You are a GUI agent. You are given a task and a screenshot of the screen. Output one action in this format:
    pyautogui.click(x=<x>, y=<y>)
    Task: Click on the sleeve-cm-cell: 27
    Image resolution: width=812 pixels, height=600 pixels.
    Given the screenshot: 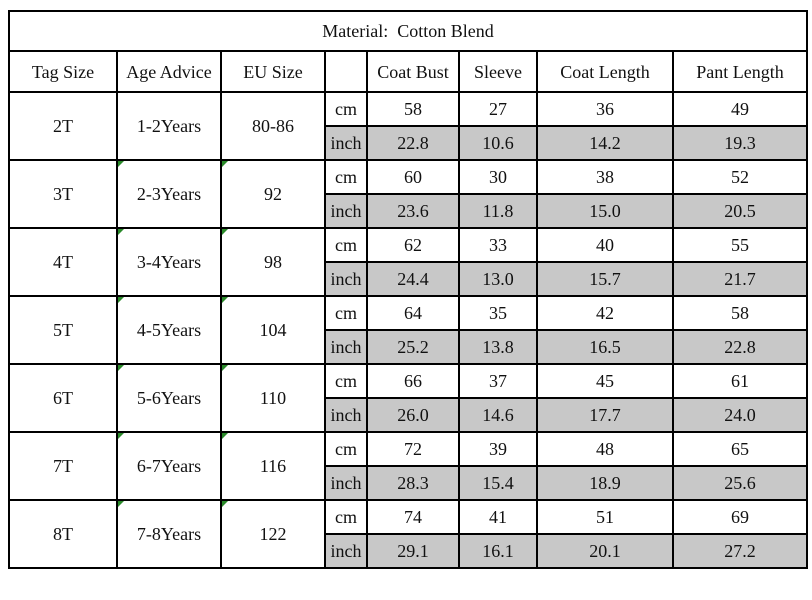 What is the action you would take?
    pyautogui.click(x=498, y=109)
    